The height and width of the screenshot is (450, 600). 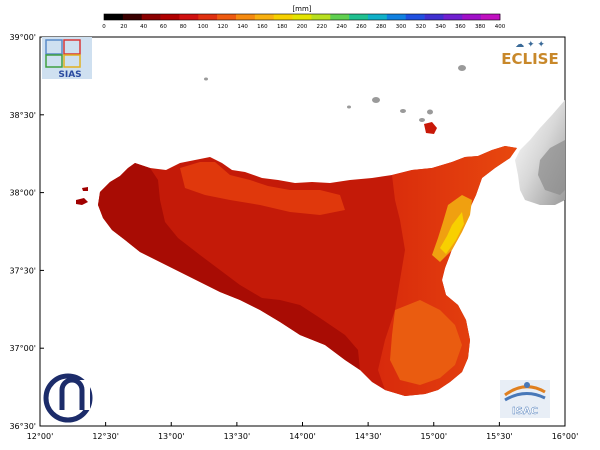 I want to click on colorbar-tick-label: 240, so click(x=341, y=27).